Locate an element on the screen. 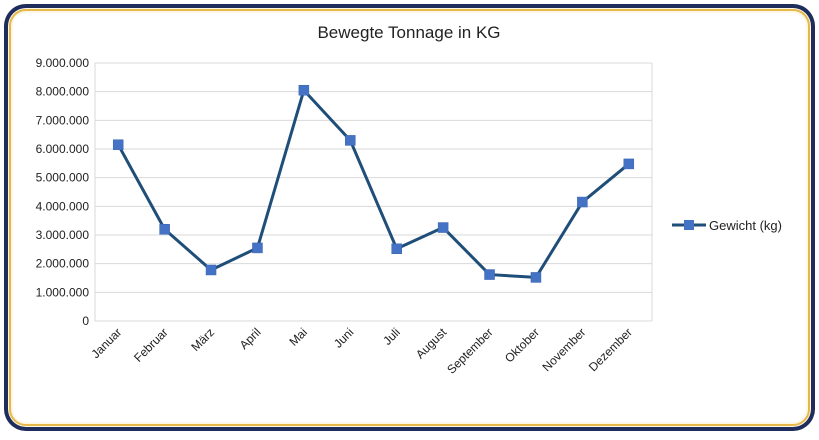  y-tick-label: 1.000.000 is located at coordinates (63, 292).